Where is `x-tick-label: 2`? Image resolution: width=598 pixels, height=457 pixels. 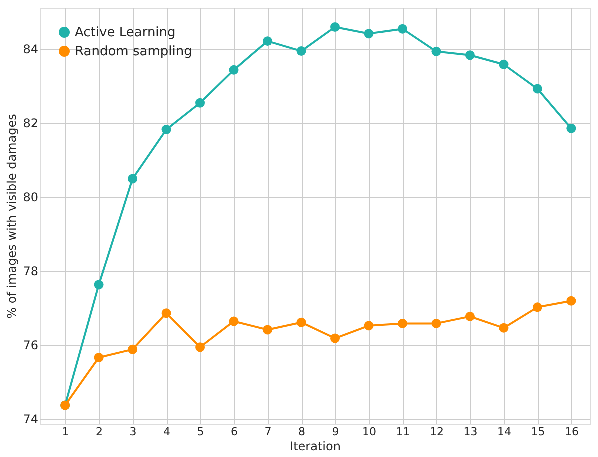
x-tick-label: 2 is located at coordinates (100, 432).